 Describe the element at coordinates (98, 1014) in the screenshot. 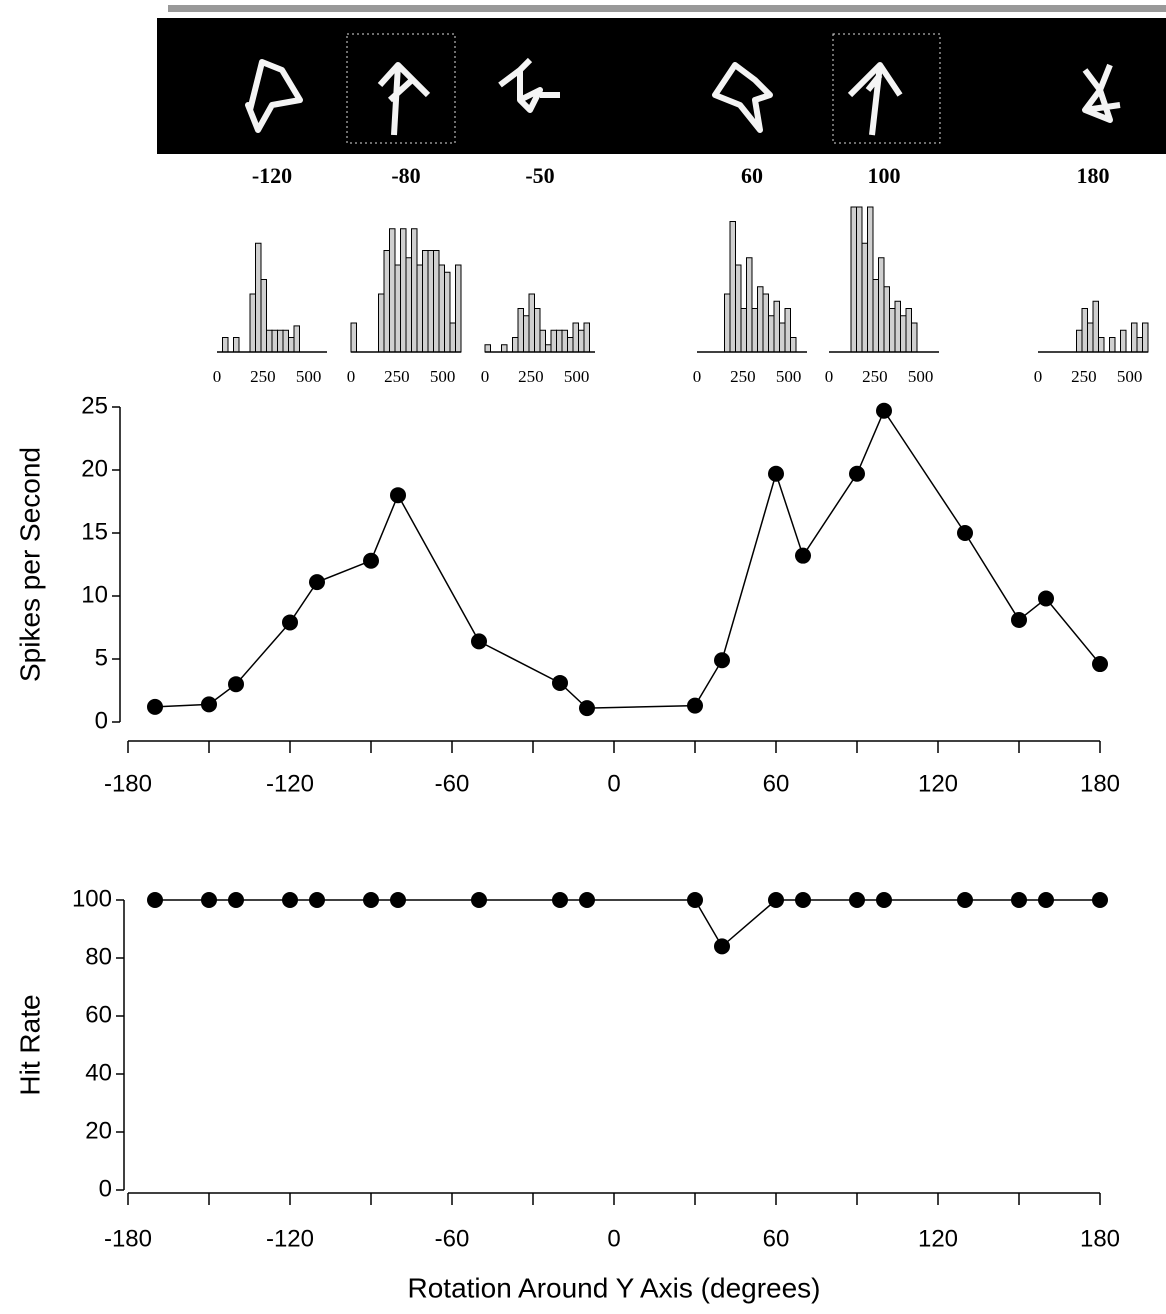

I see `y-tick-label: 60` at that location.